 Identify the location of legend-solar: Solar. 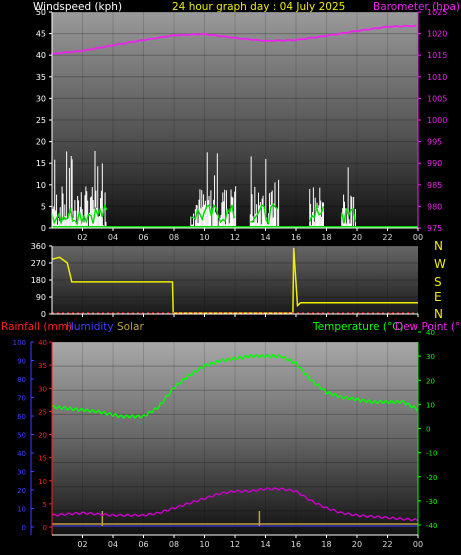
(130, 327).